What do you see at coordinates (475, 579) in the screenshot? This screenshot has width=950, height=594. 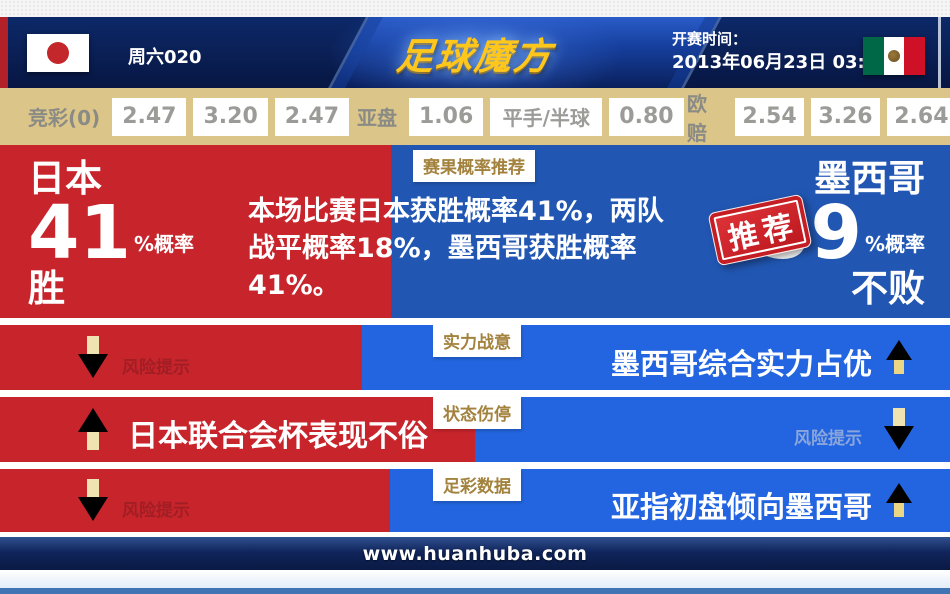 I see `bottom-light-area` at bounding box center [475, 579].